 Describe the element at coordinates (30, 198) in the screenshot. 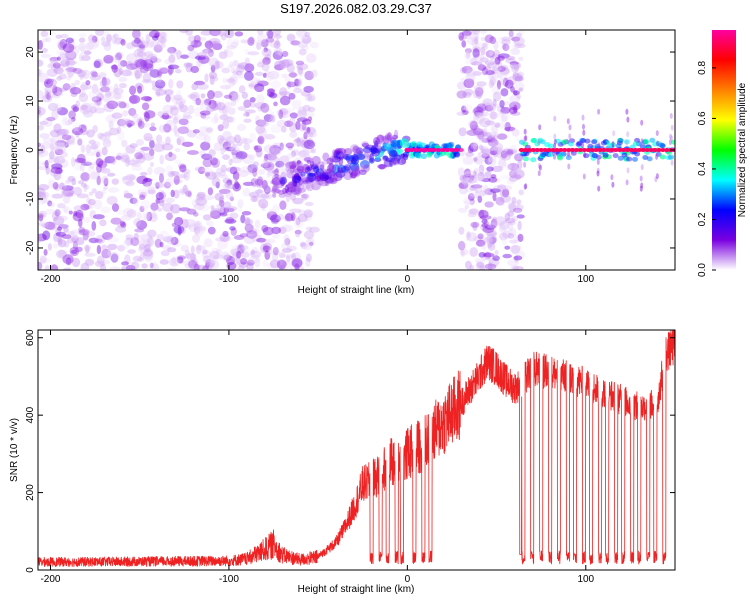

I see `y-tick-label: -10` at that location.